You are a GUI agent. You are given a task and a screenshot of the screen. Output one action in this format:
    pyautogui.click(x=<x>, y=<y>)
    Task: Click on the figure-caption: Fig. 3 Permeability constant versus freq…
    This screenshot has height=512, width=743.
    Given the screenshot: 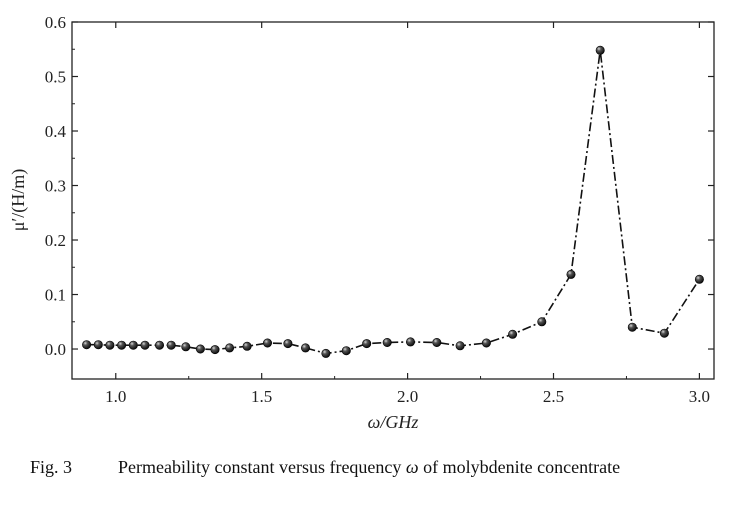 What is the action you would take?
    pyautogui.click(x=370, y=467)
    